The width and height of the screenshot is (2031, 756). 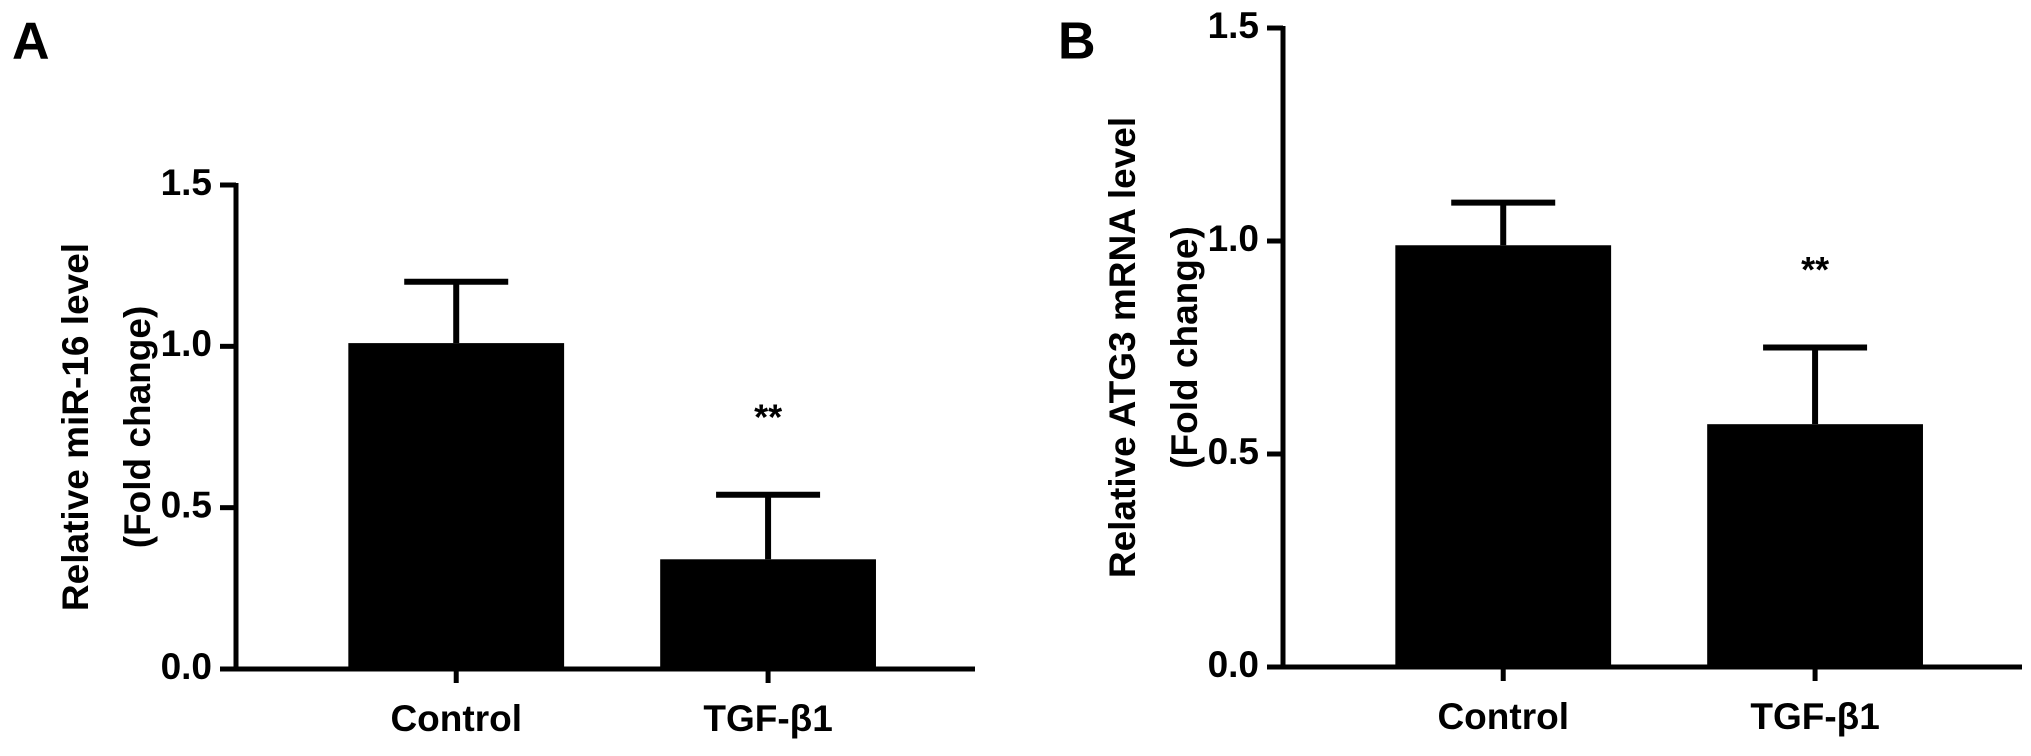 What do you see at coordinates (1122, 347) in the screenshot?
I see `y-axis-label: Relative ATG3 mRNA level` at bounding box center [1122, 347].